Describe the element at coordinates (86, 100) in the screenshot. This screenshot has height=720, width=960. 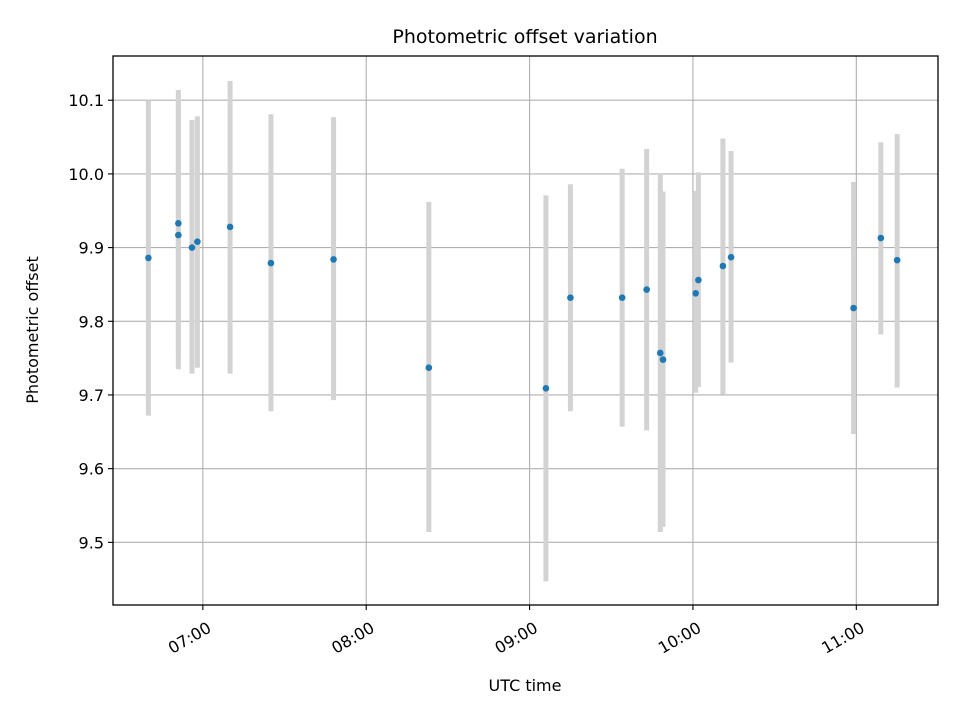
I see `y-tick-label: 10.1` at that location.